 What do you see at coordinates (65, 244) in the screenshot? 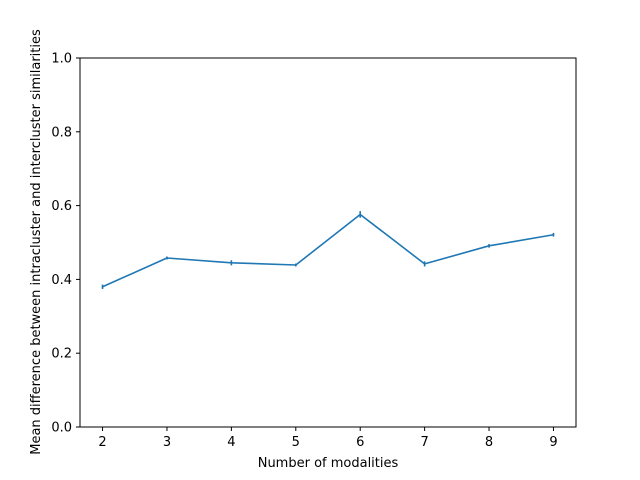
I see `y-axis-ticks: 0.0 0.2 0.4 0.6 0.8 1.0` at bounding box center [65, 244].